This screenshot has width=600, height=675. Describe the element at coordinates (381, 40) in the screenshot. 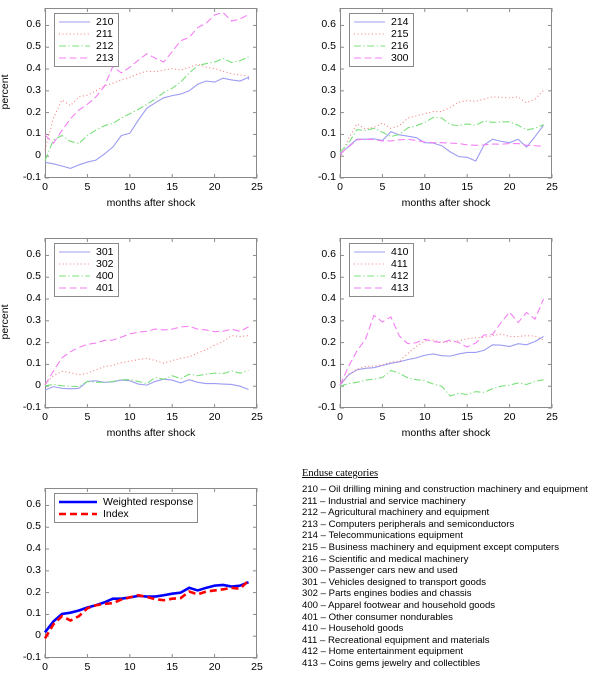

I see `legend: 214 215 216 300` at that location.